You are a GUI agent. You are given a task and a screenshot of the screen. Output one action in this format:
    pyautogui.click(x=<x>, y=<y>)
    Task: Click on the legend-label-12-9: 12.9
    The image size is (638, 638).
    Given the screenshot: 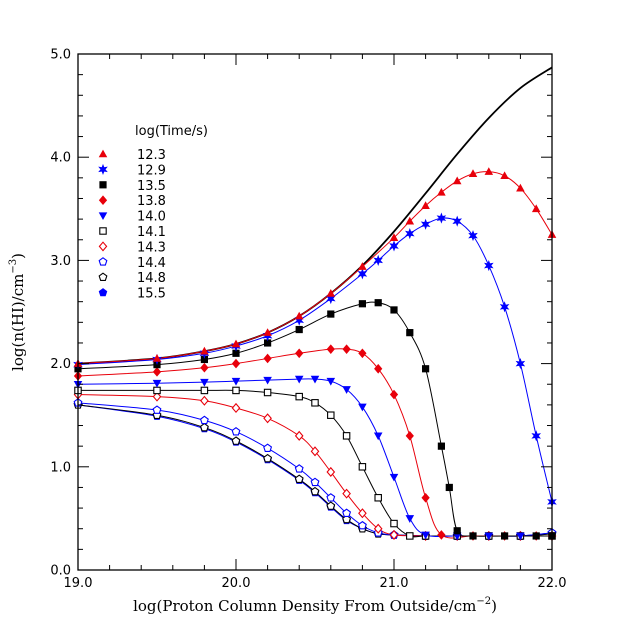 What is the action you would take?
    pyautogui.click(x=151, y=170)
    